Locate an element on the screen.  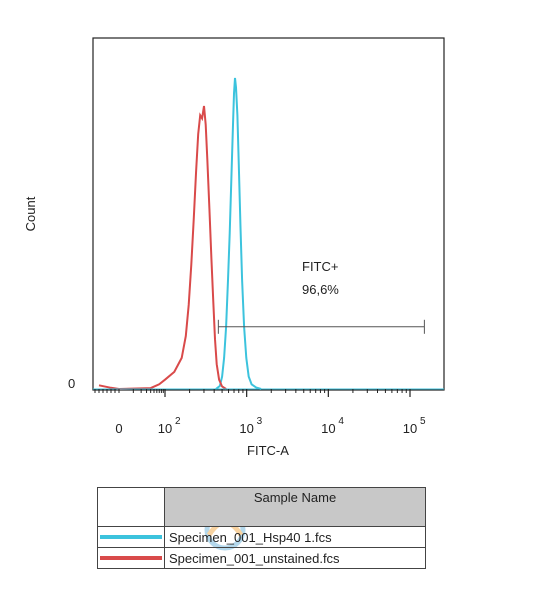
legend-header-blank is located at coordinates (131, 507).